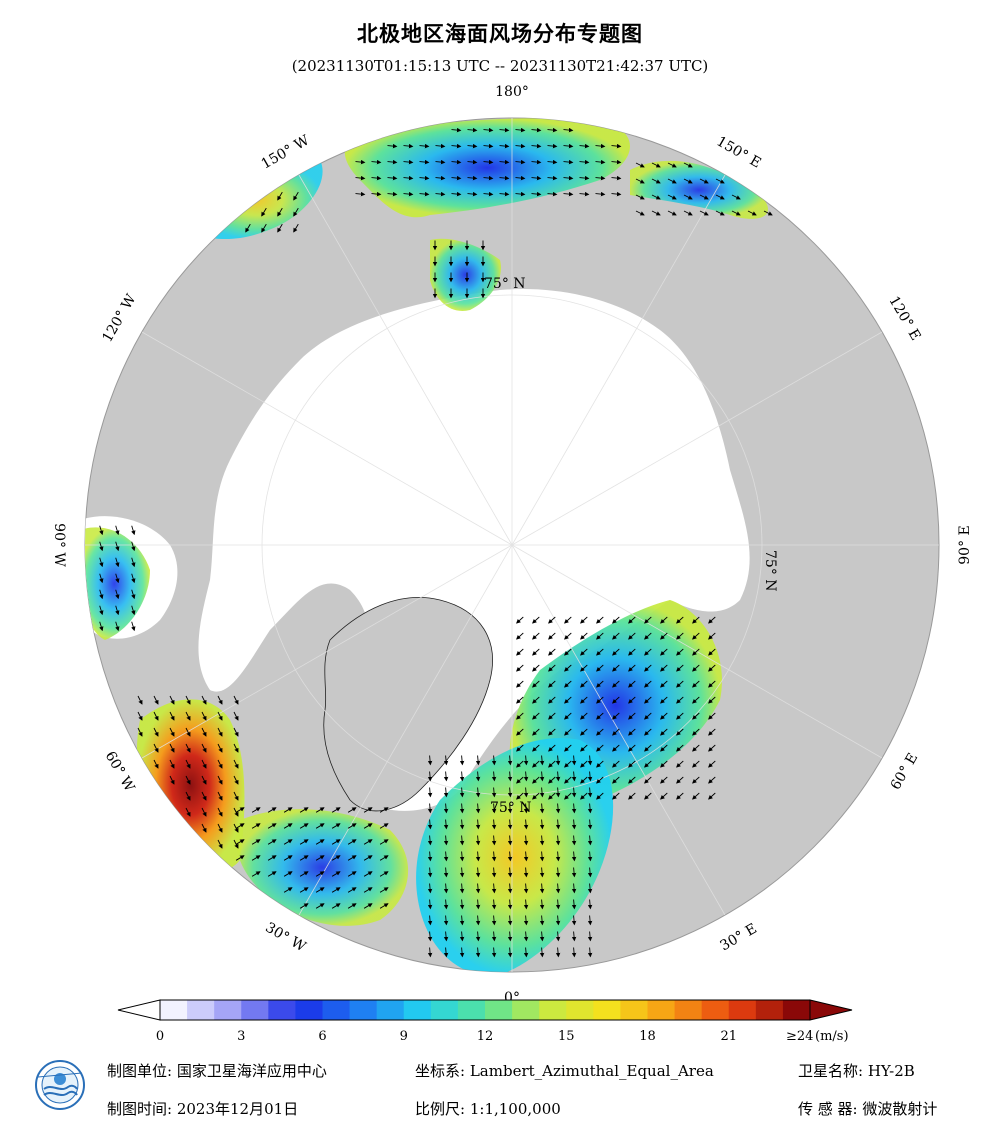  I want to click on colorbar-tick-label: 6, so click(322, 1036).